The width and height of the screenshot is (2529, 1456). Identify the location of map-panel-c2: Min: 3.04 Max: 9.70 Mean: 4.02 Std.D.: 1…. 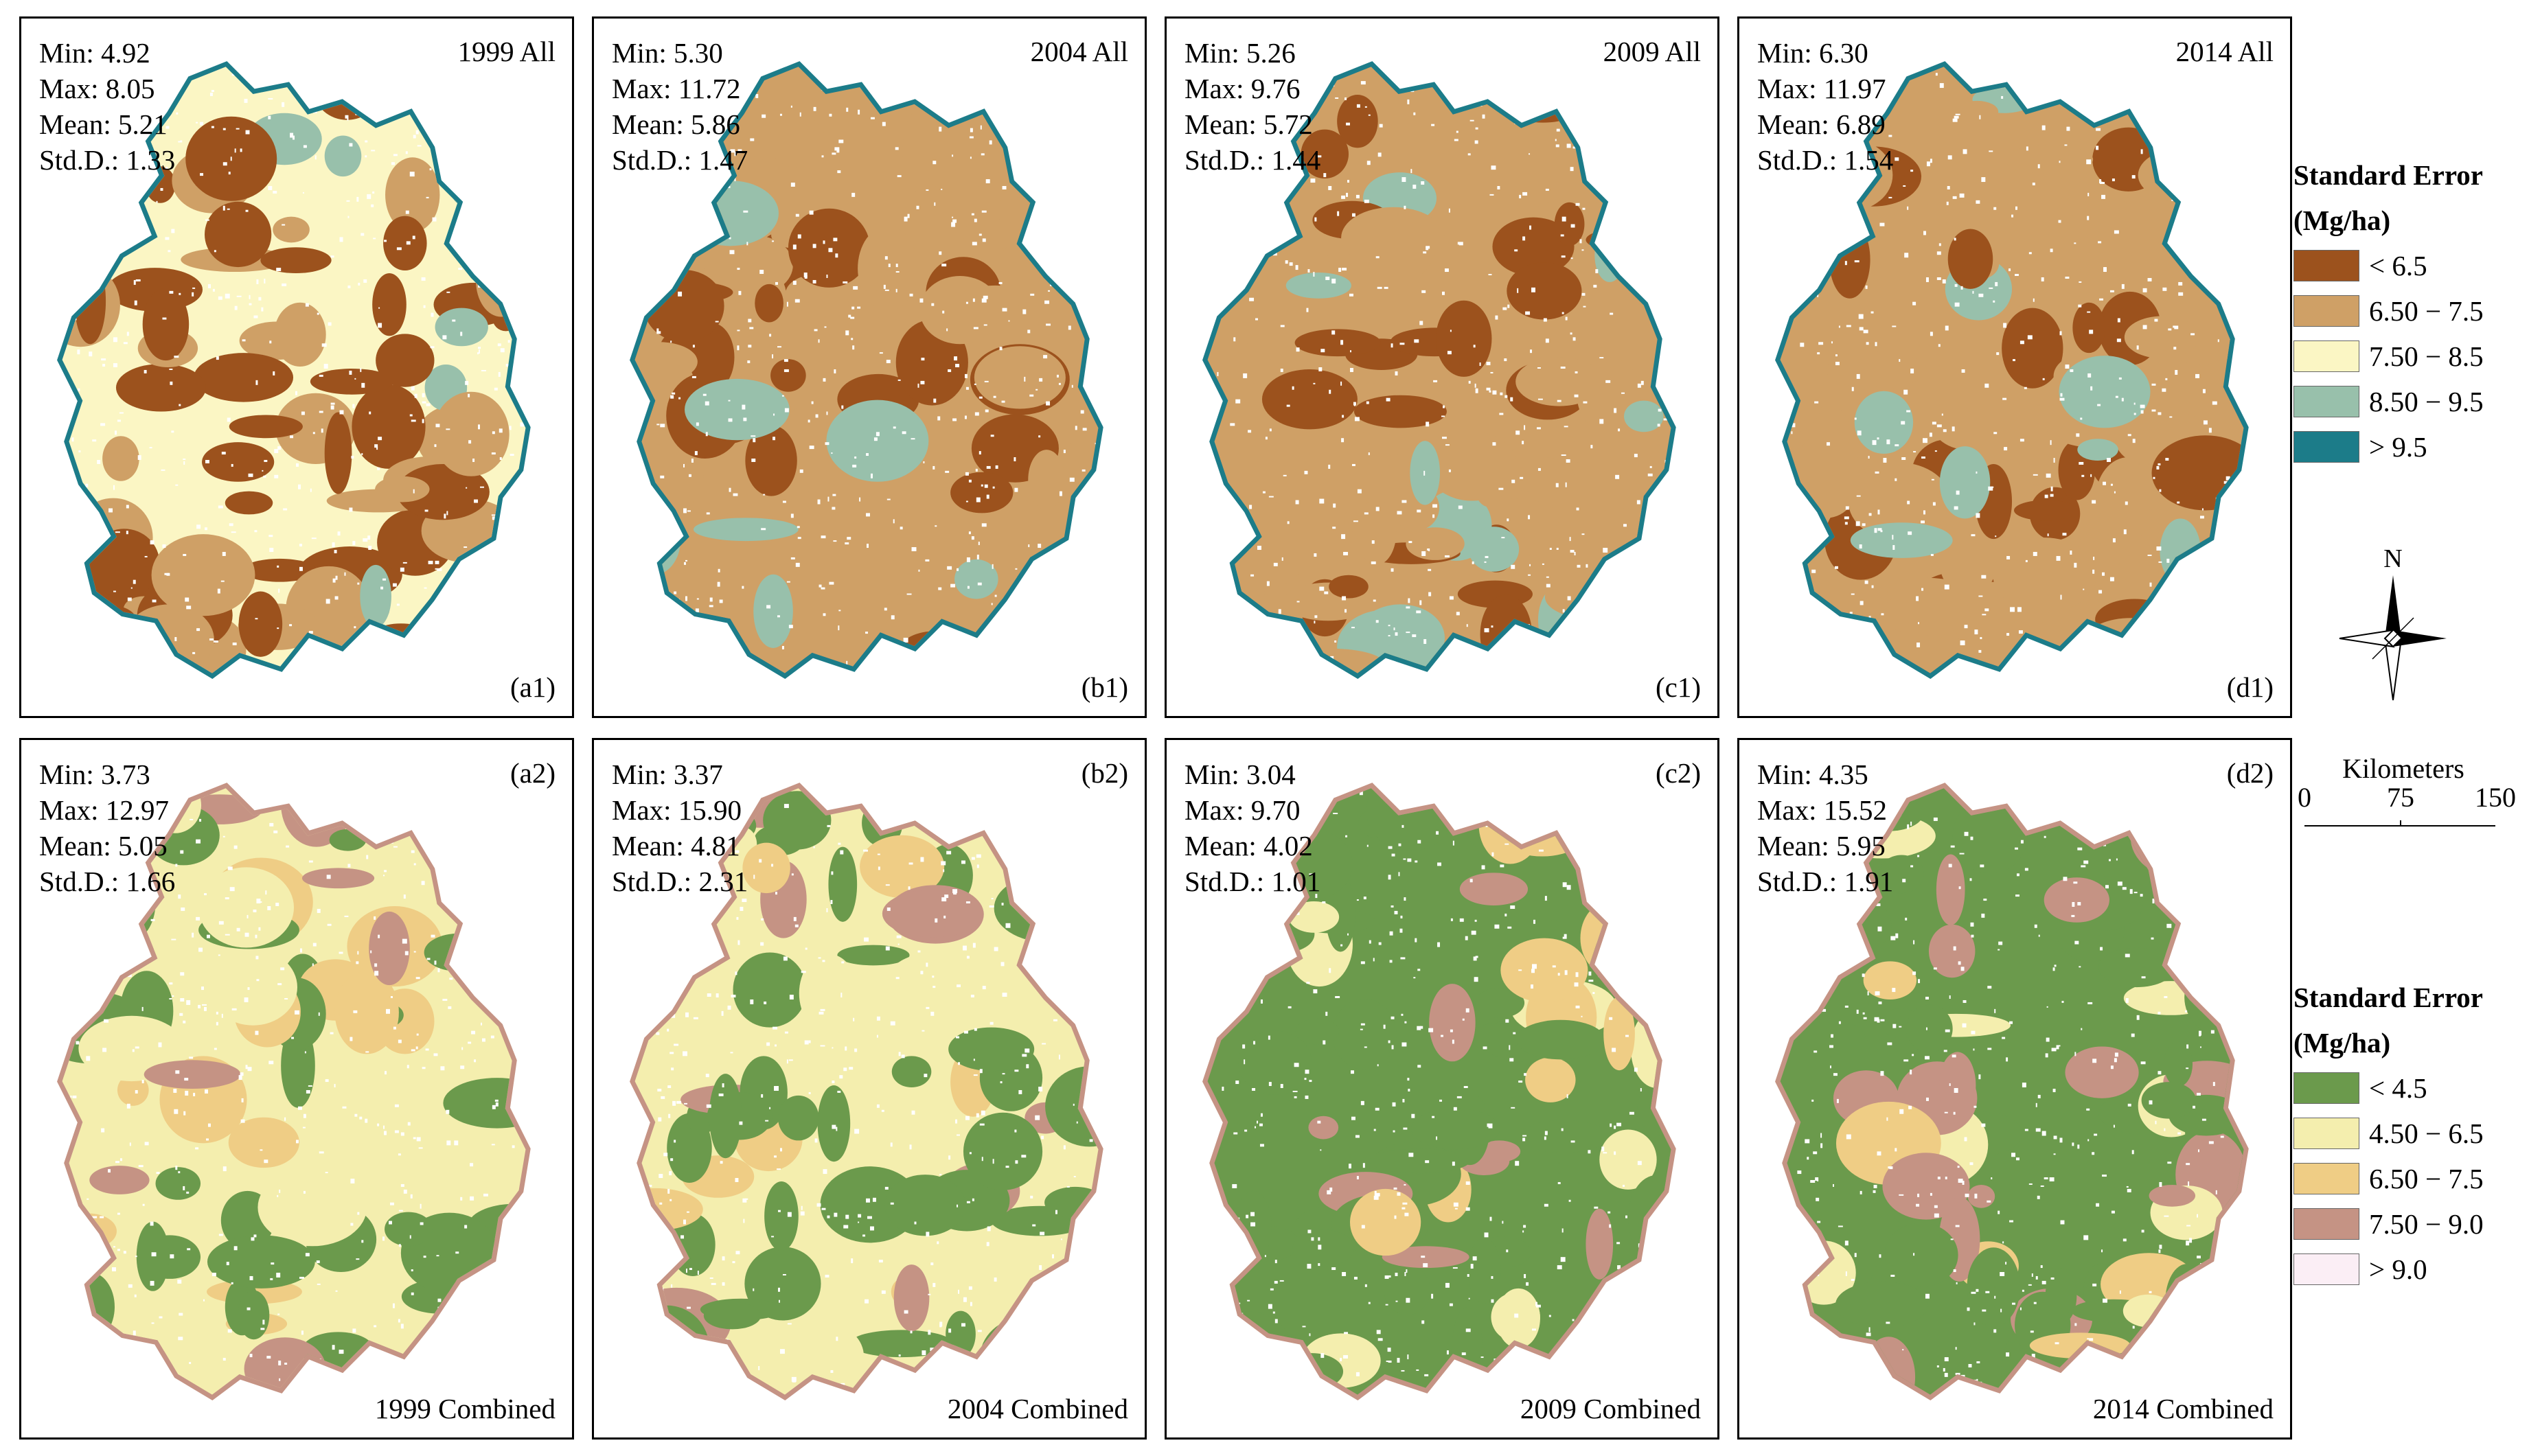
(1442, 1089).